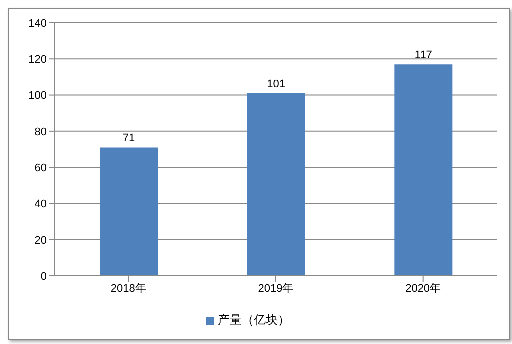 This screenshot has width=512, height=344. What do you see at coordinates (276, 288) in the screenshot?
I see `x-tick-label: 2019年` at bounding box center [276, 288].